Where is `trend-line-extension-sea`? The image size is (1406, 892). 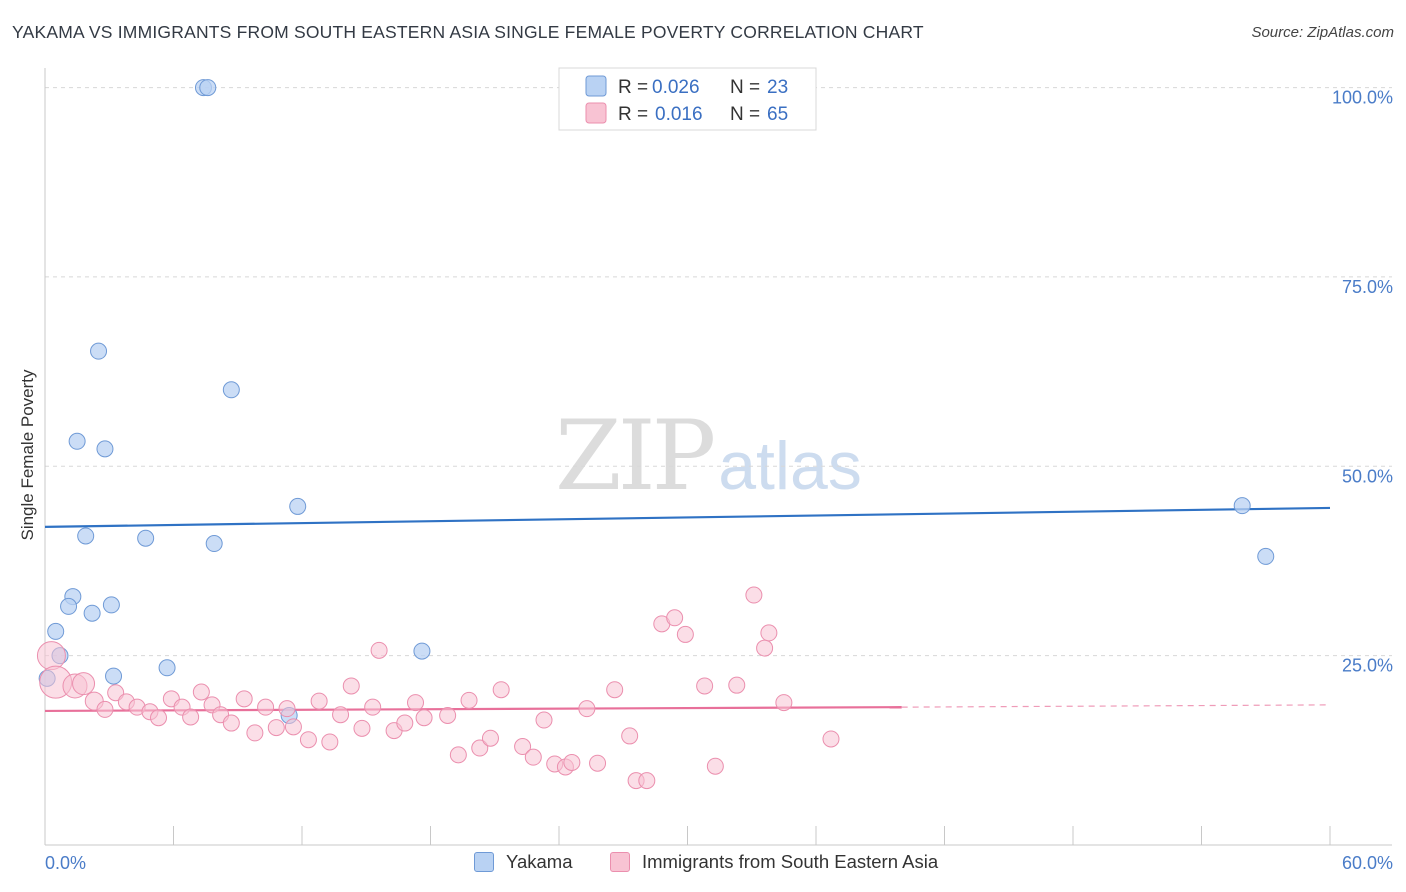
trend-line-extension-sea is located at coordinates (1116, 706).